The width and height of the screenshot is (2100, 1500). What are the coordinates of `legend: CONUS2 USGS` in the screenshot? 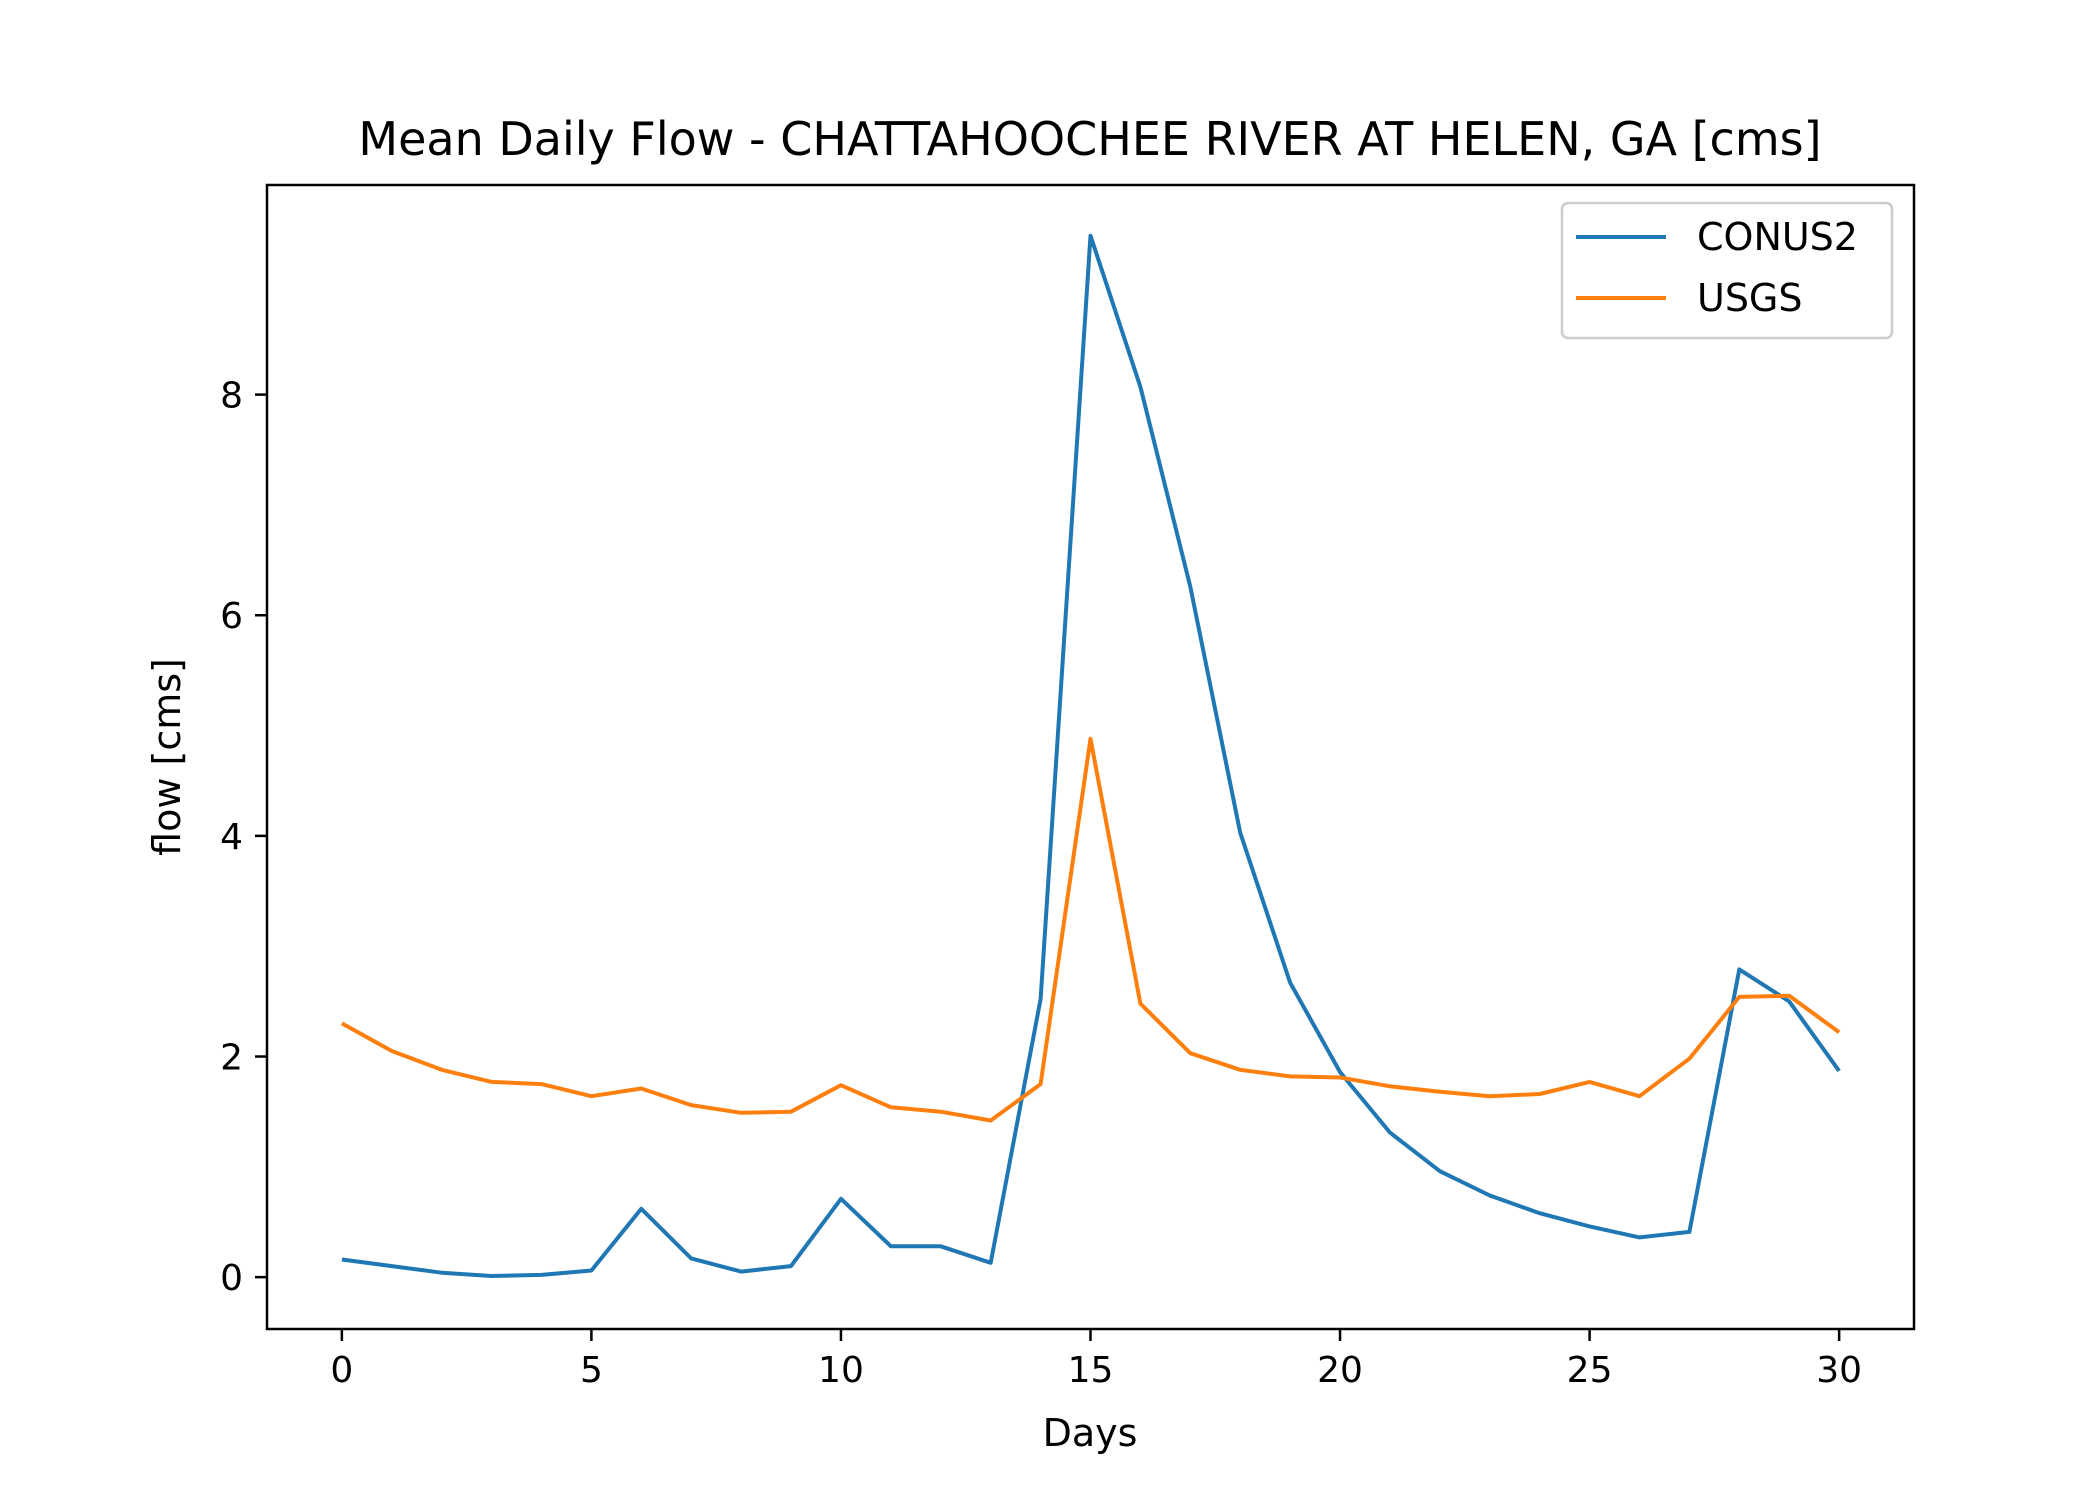 It's located at (1727, 270).